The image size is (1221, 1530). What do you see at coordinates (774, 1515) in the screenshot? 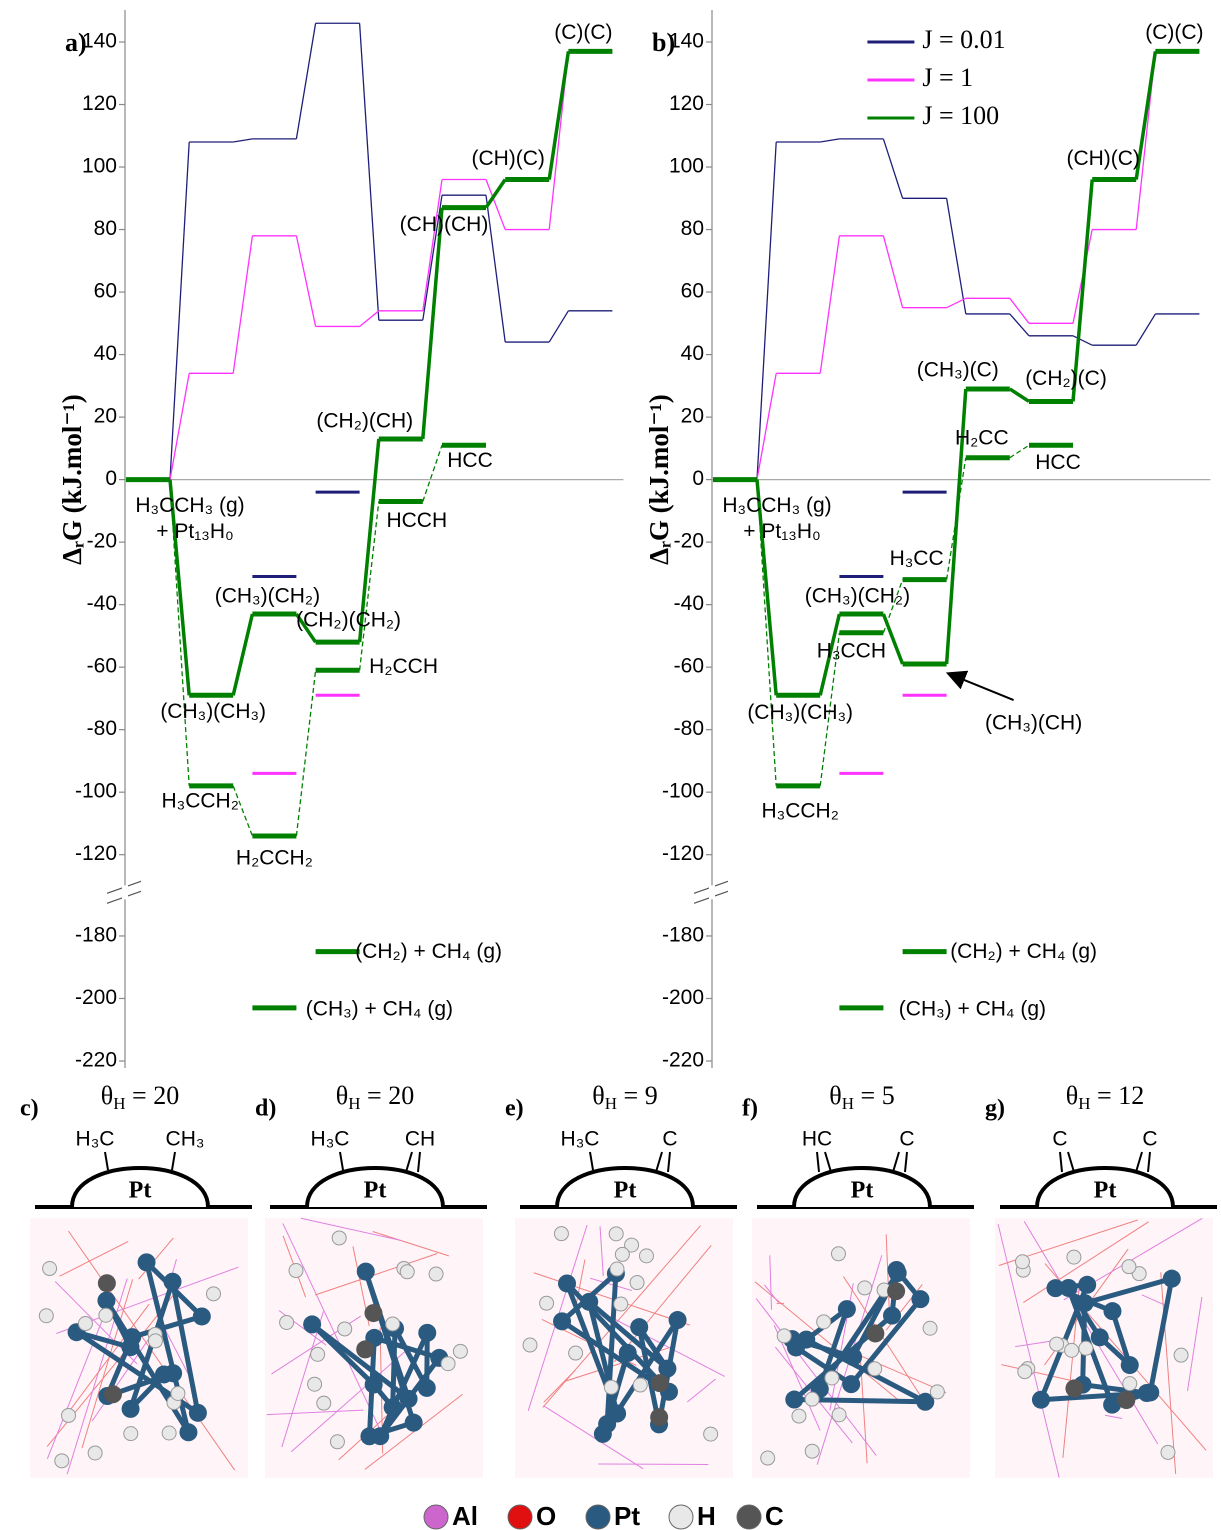
I see `atom-legend-label: C` at bounding box center [774, 1515].